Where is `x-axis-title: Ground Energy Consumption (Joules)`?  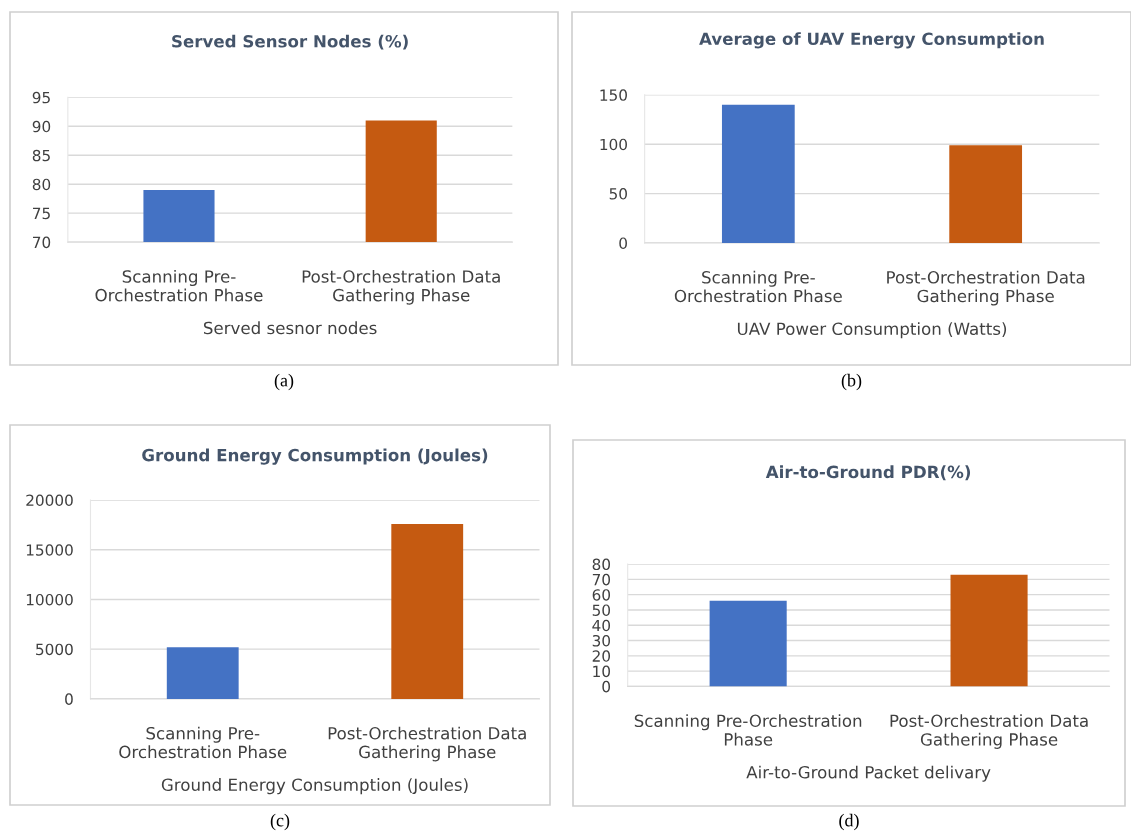 x-axis-title: Ground Energy Consumption (Joules) is located at coordinates (314, 786).